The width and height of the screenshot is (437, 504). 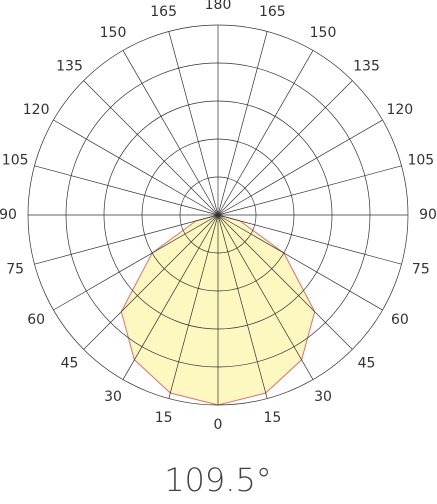 I want to click on angle-label: 0, so click(x=218, y=425).